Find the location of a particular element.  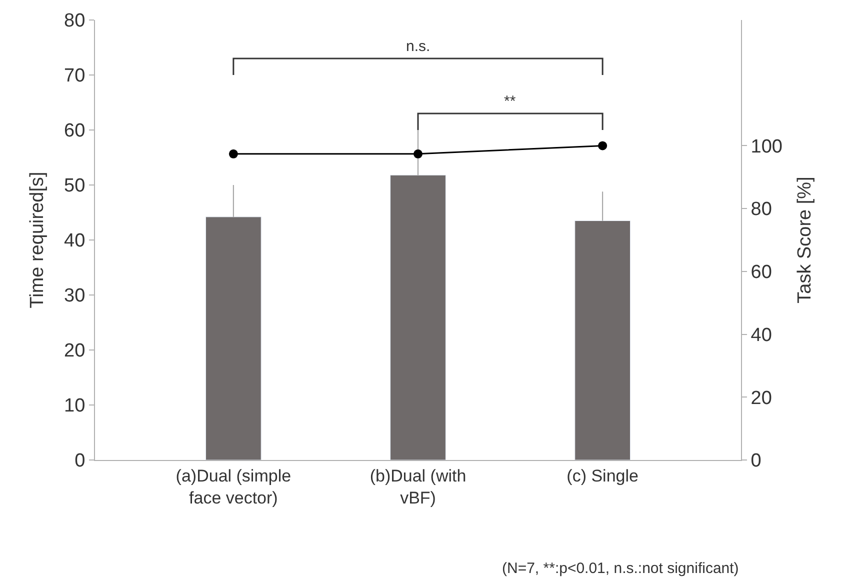

y2-tick-label: 100 is located at coordinates (766, 147).